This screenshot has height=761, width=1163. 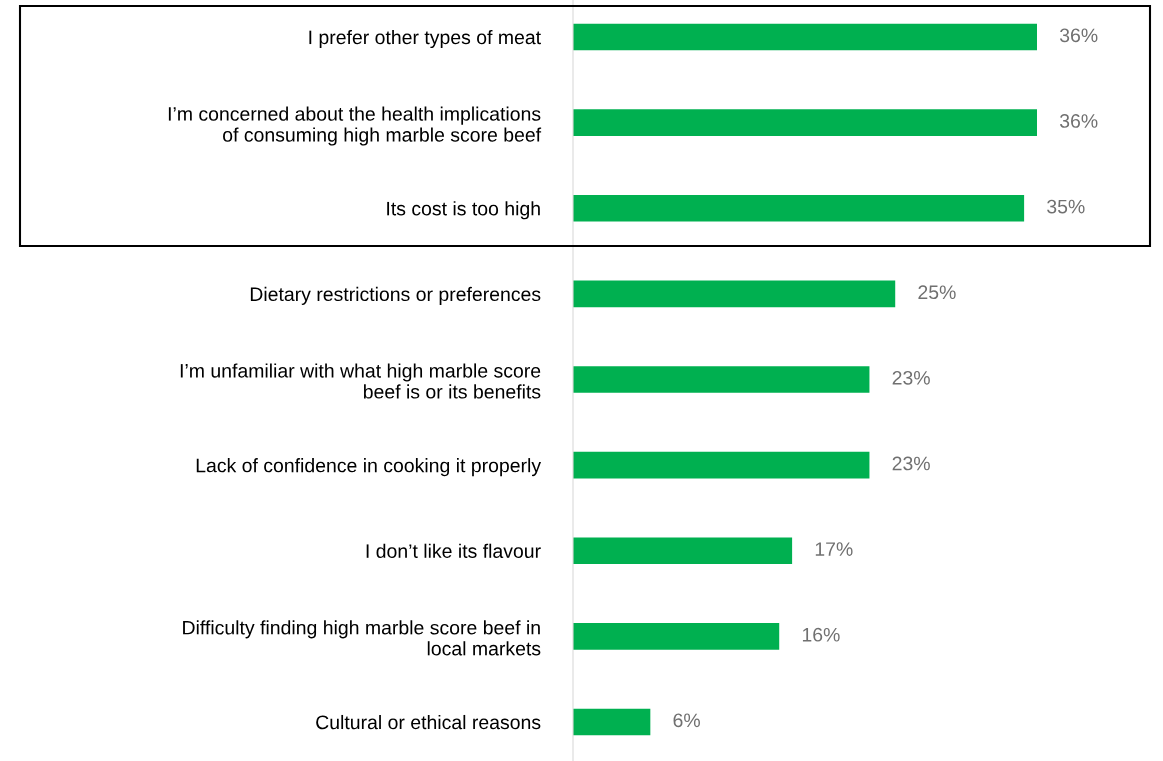 I want to click on y-tick-label: I don’t like its flavour, so click(x=453, y=550).